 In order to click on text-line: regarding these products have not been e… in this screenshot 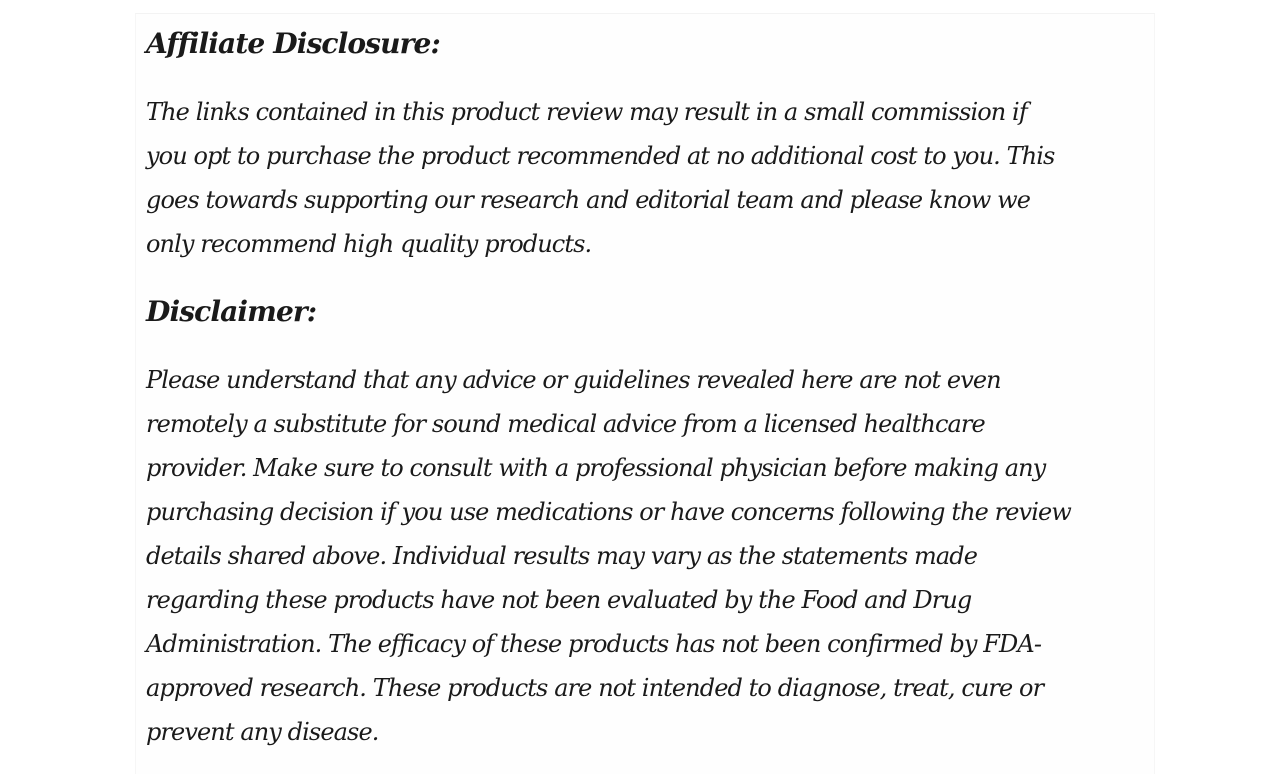, I will do `click(559, 600)`.